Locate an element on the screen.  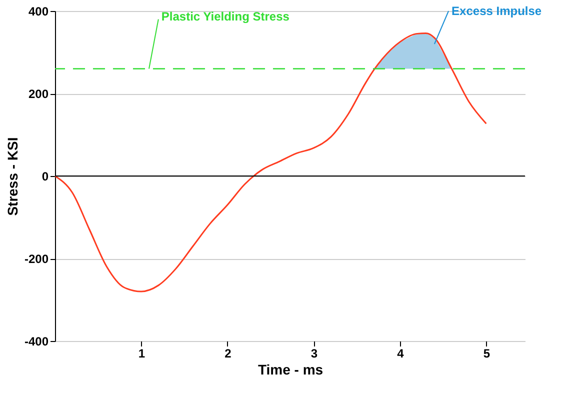
y-axis-title: Stress - KSI is located at coordinates (12, 176).